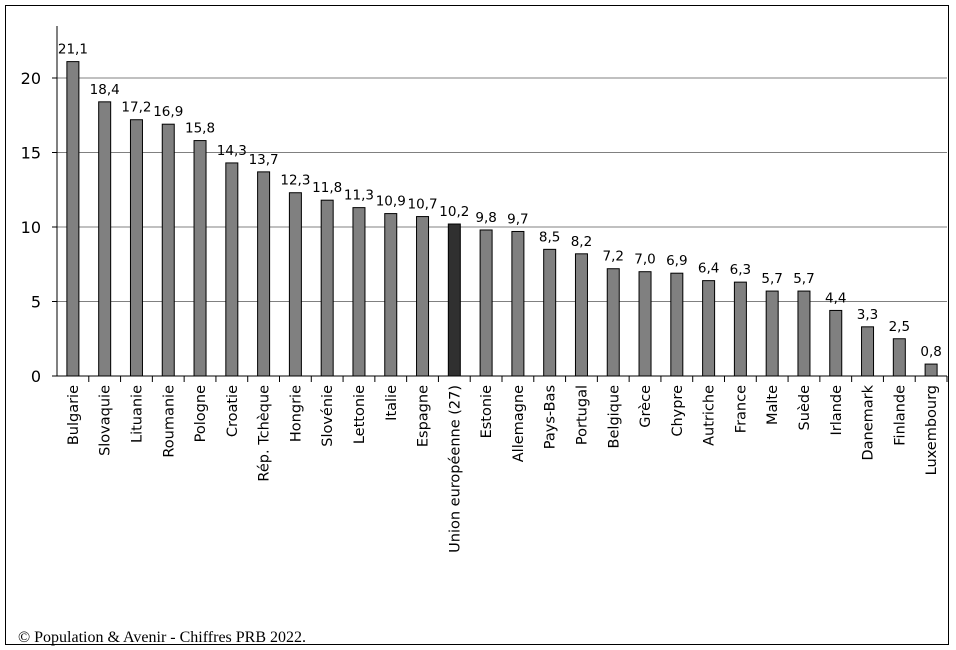  What do you see at coordinates (137, 414) in the screenshot?
I see `category-label: Lituanie` at bounding box center [137, 414].